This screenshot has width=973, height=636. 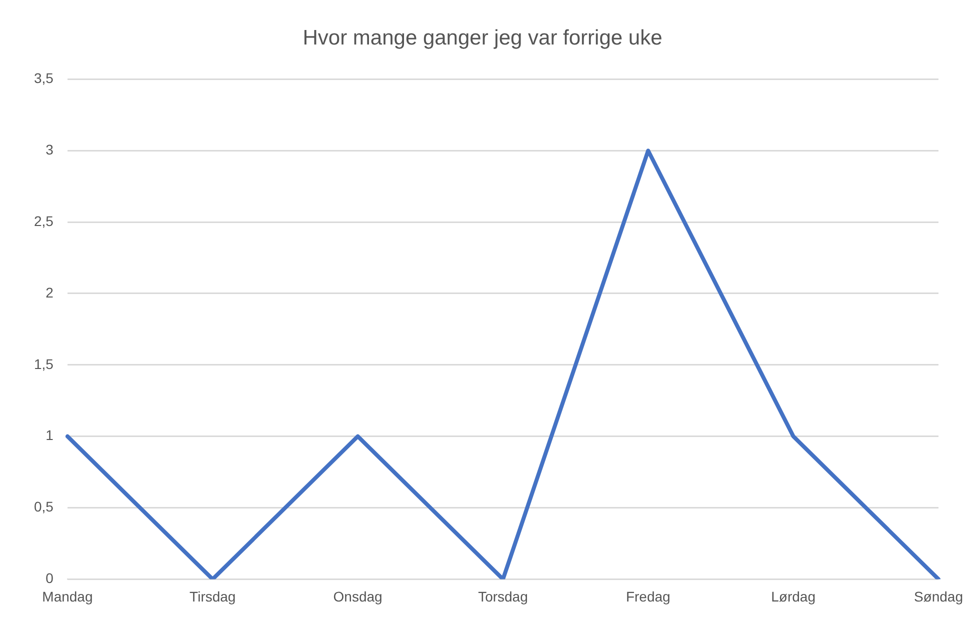 I want to click on y-tick-label: 3, so click(x=50, y=149).